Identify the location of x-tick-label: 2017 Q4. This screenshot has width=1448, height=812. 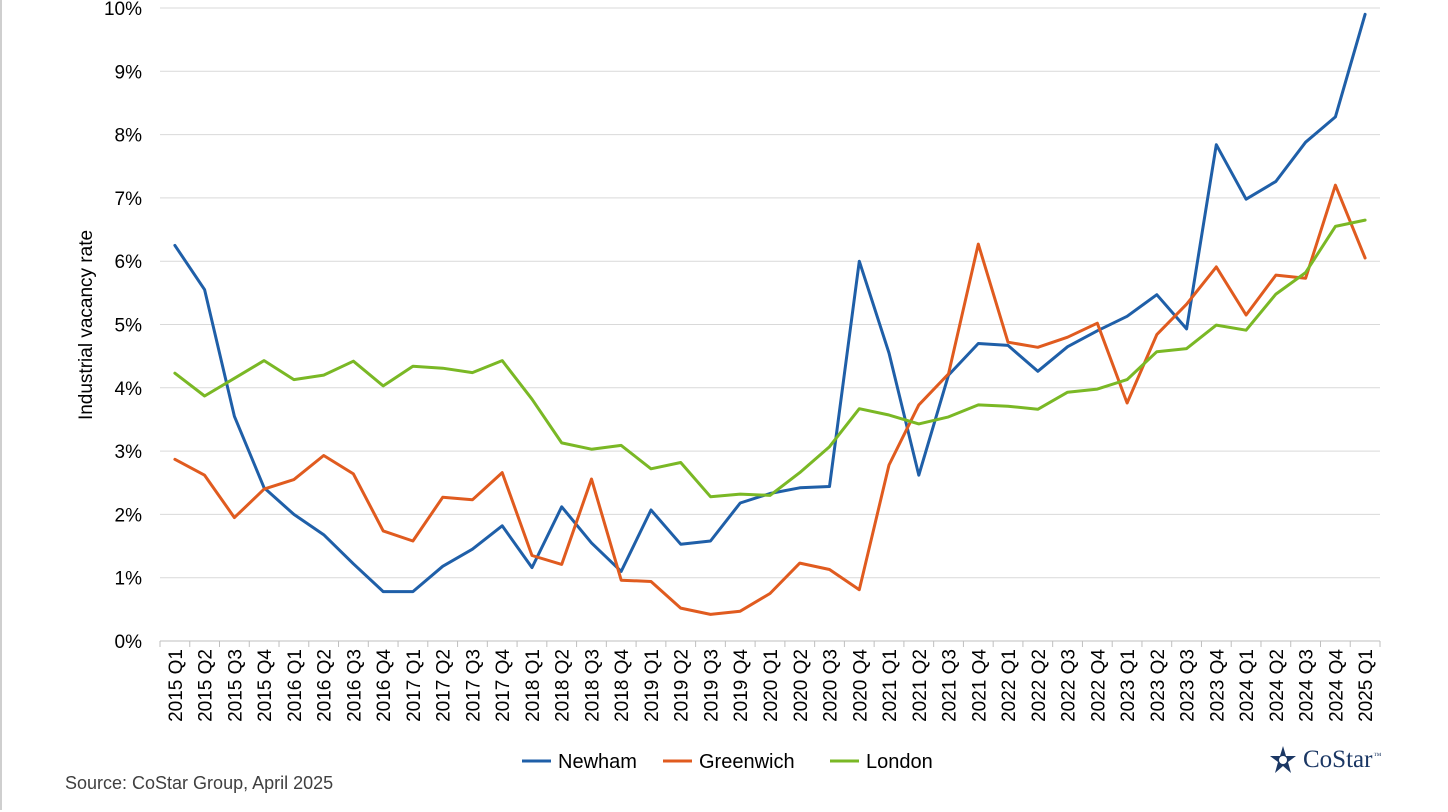
(503, 685).